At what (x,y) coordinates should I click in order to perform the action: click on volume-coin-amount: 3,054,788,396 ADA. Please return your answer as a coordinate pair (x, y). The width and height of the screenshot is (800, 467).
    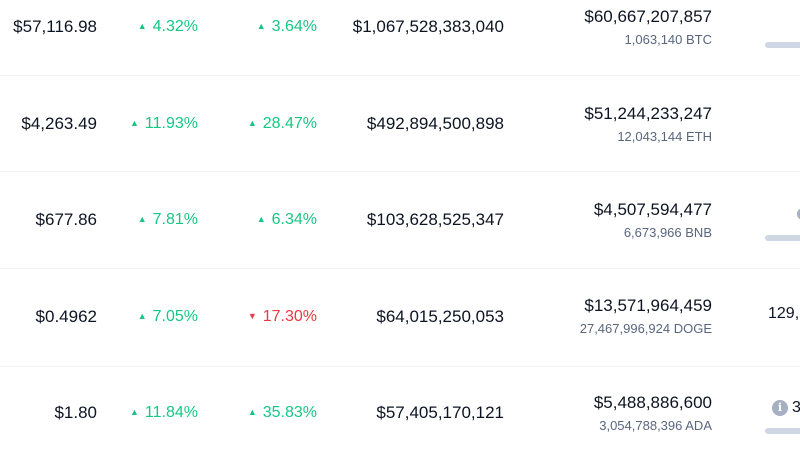
    Looking at the image, I should click on (655, 425).